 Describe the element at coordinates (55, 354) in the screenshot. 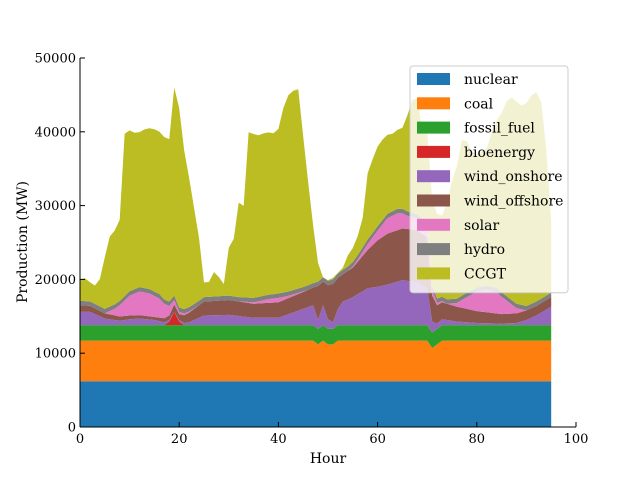

I see `y-tick-label: 10000` at that location.